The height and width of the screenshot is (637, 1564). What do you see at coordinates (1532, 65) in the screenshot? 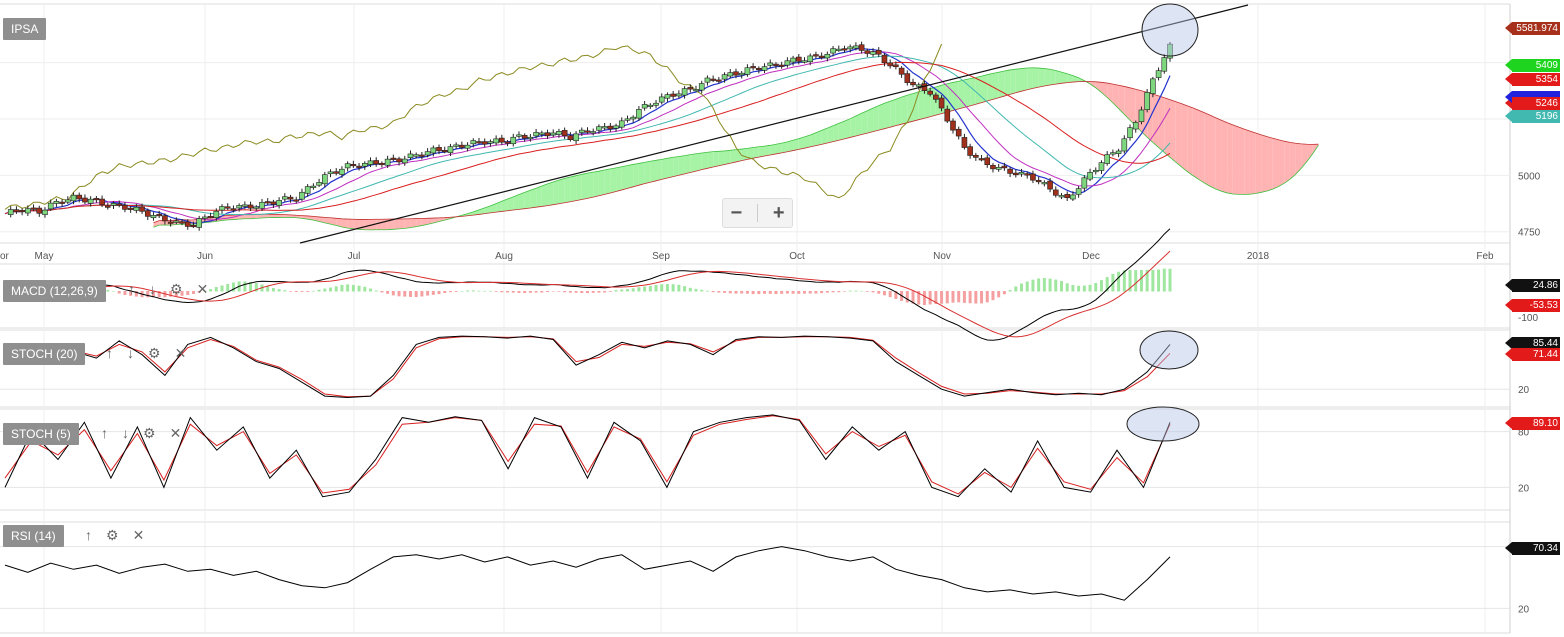
I see `price-tag: 5409` at bounding box center [1532, 65].